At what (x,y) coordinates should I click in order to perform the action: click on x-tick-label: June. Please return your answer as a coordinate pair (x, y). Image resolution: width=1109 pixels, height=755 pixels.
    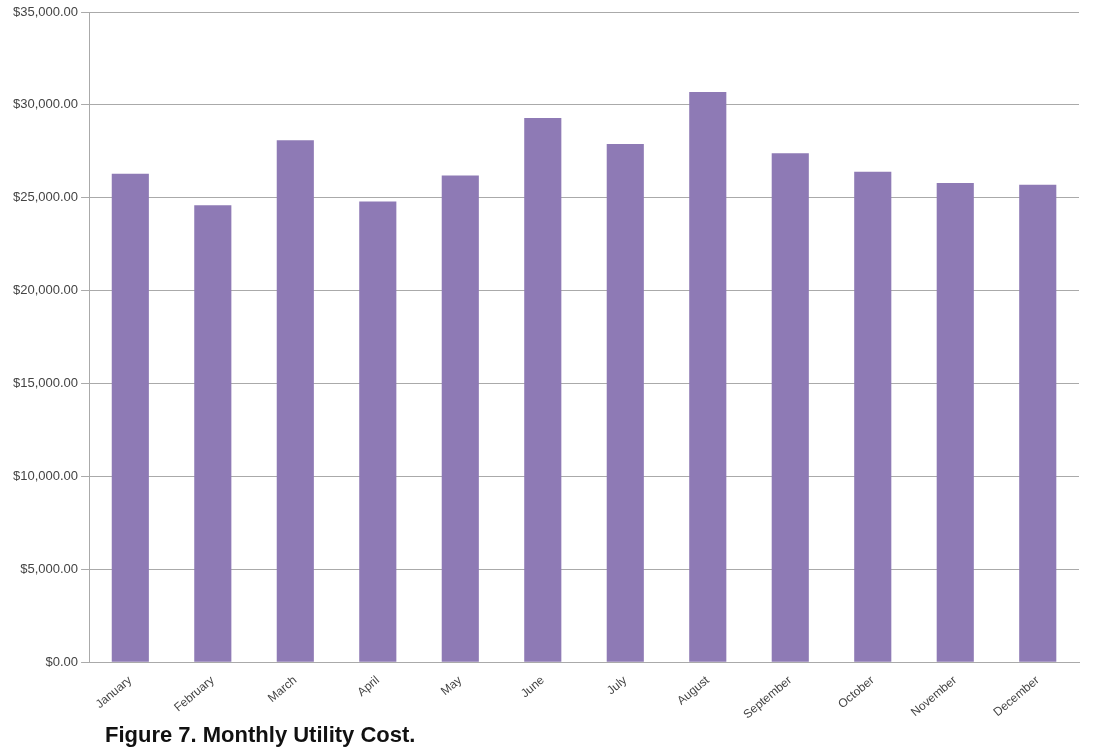
    Looking at the image, I should click on (532, 686).